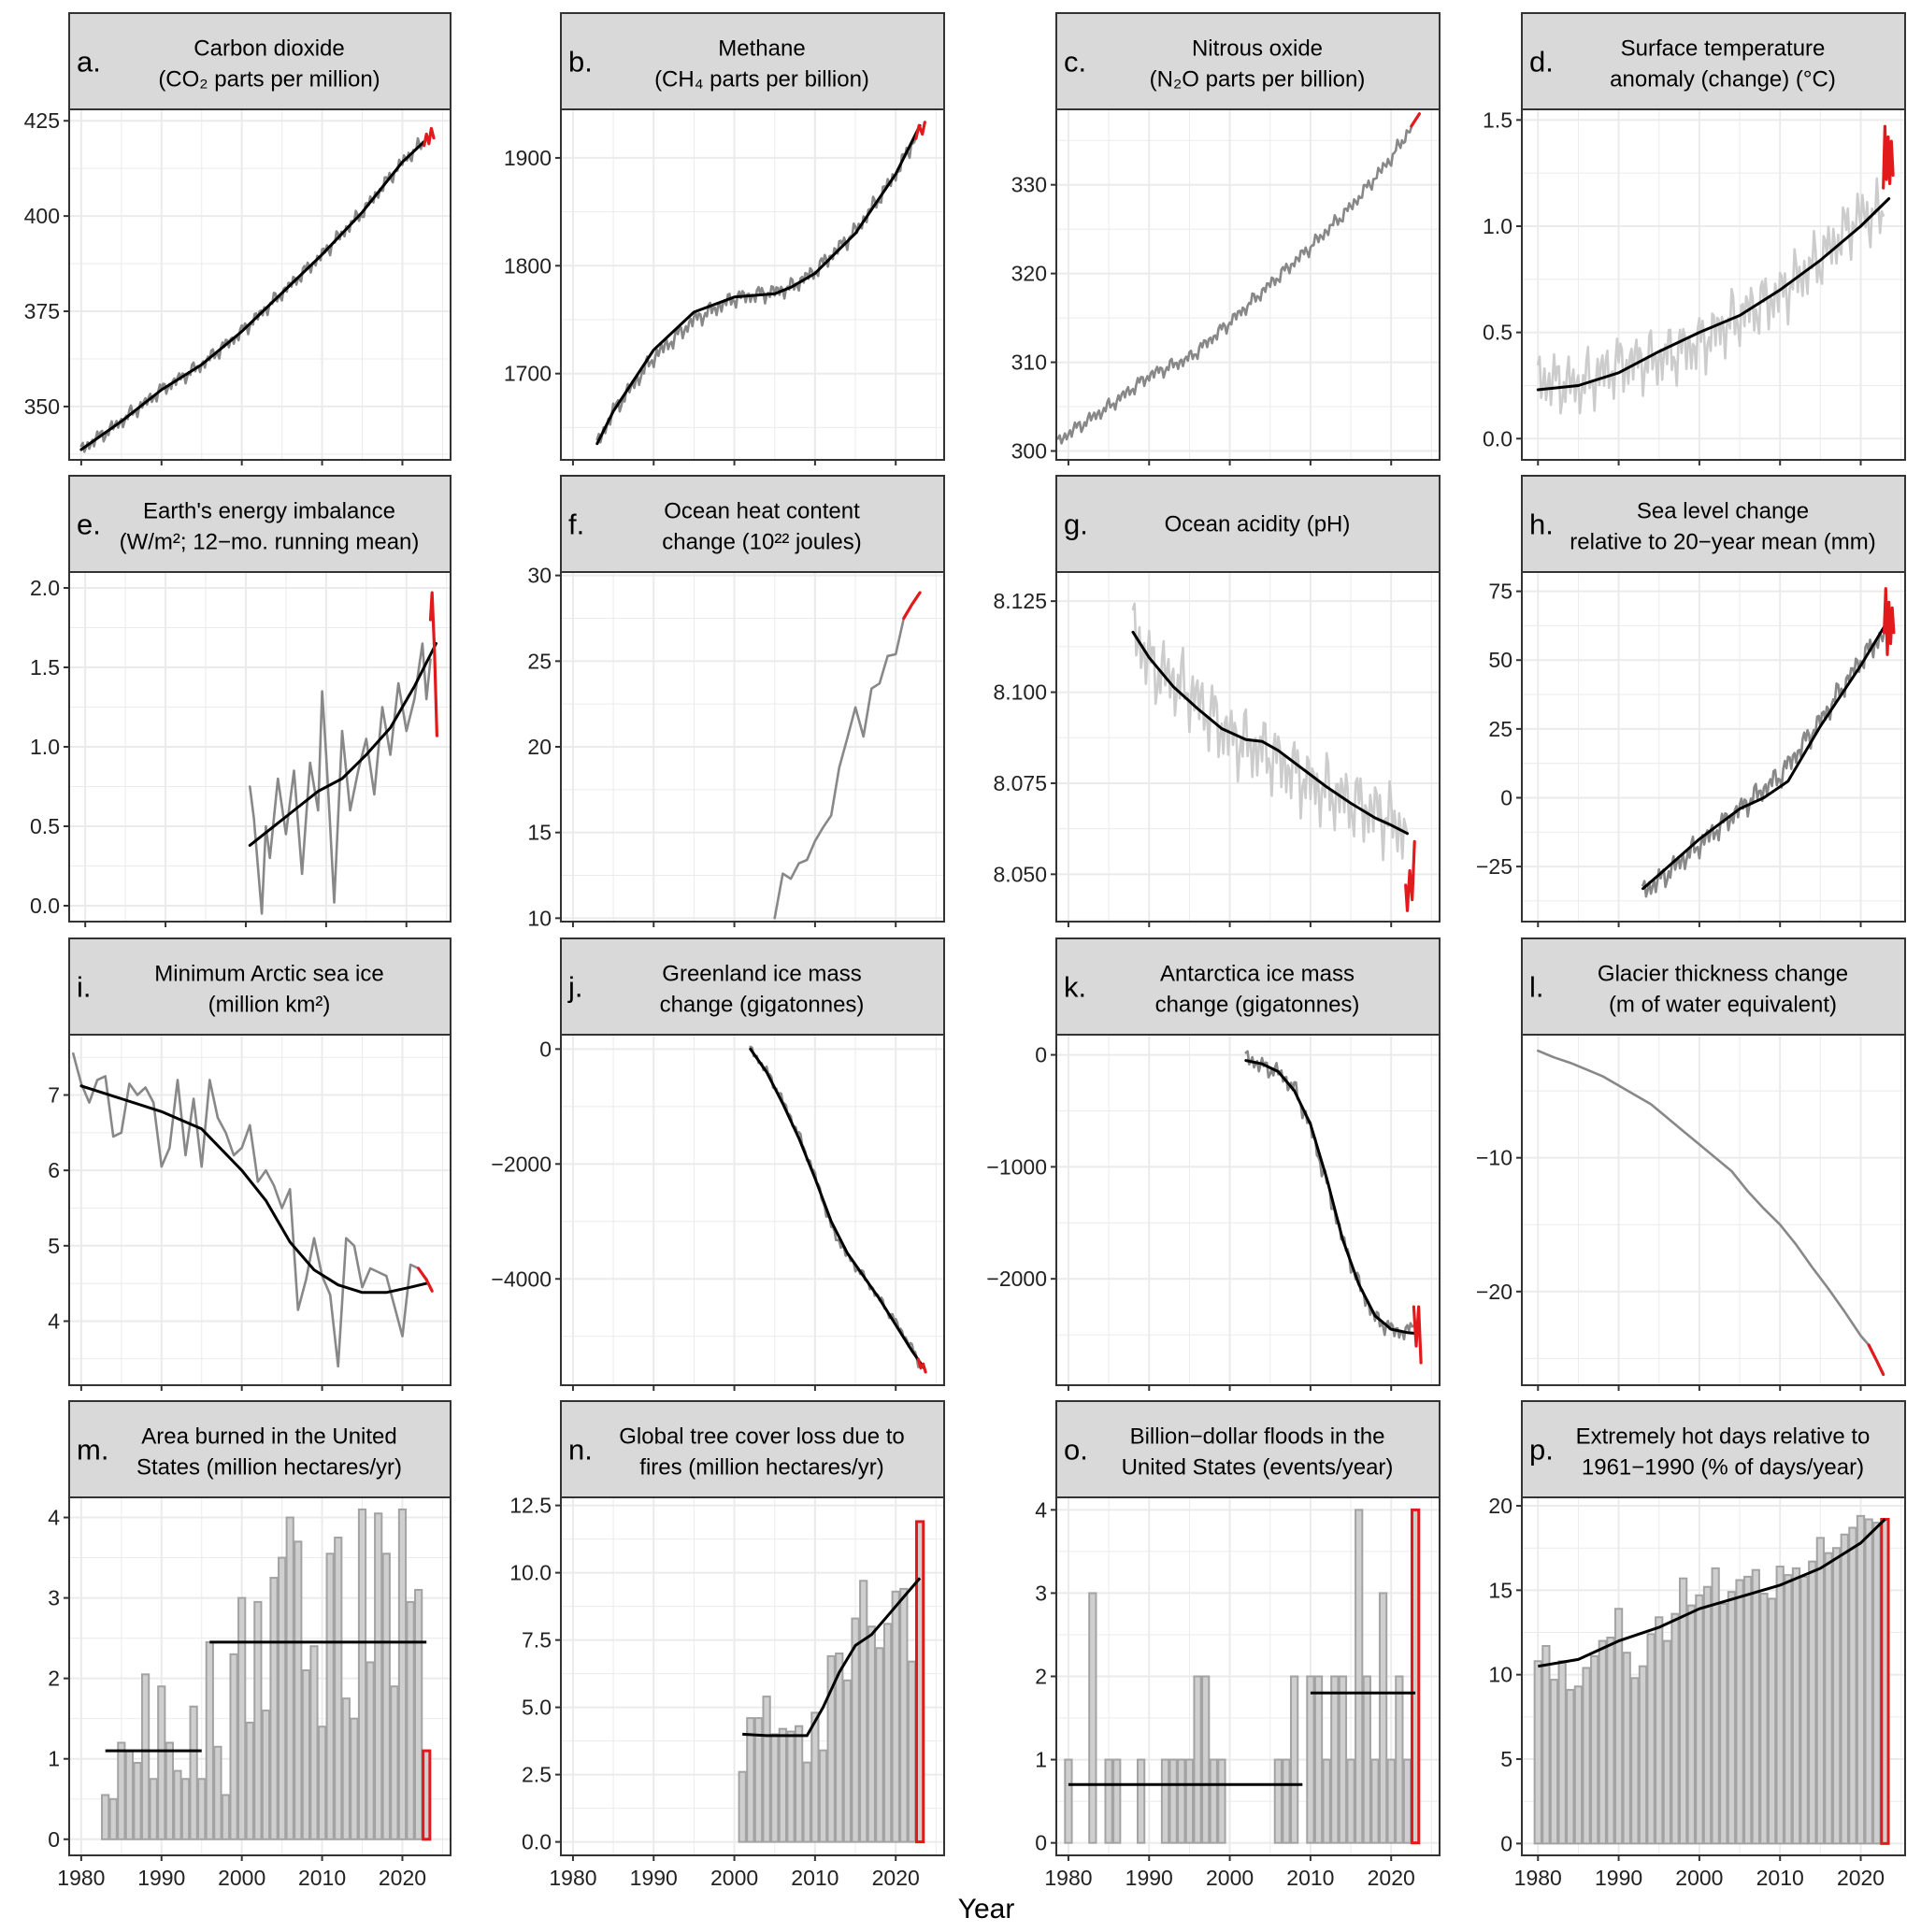 The width and height of the screenshot is (1921, 1932). What do you see at coordinates (1713, 524) in the screenshot?
I see `panel-h-title-strip` at bounding box center [1713, 524].